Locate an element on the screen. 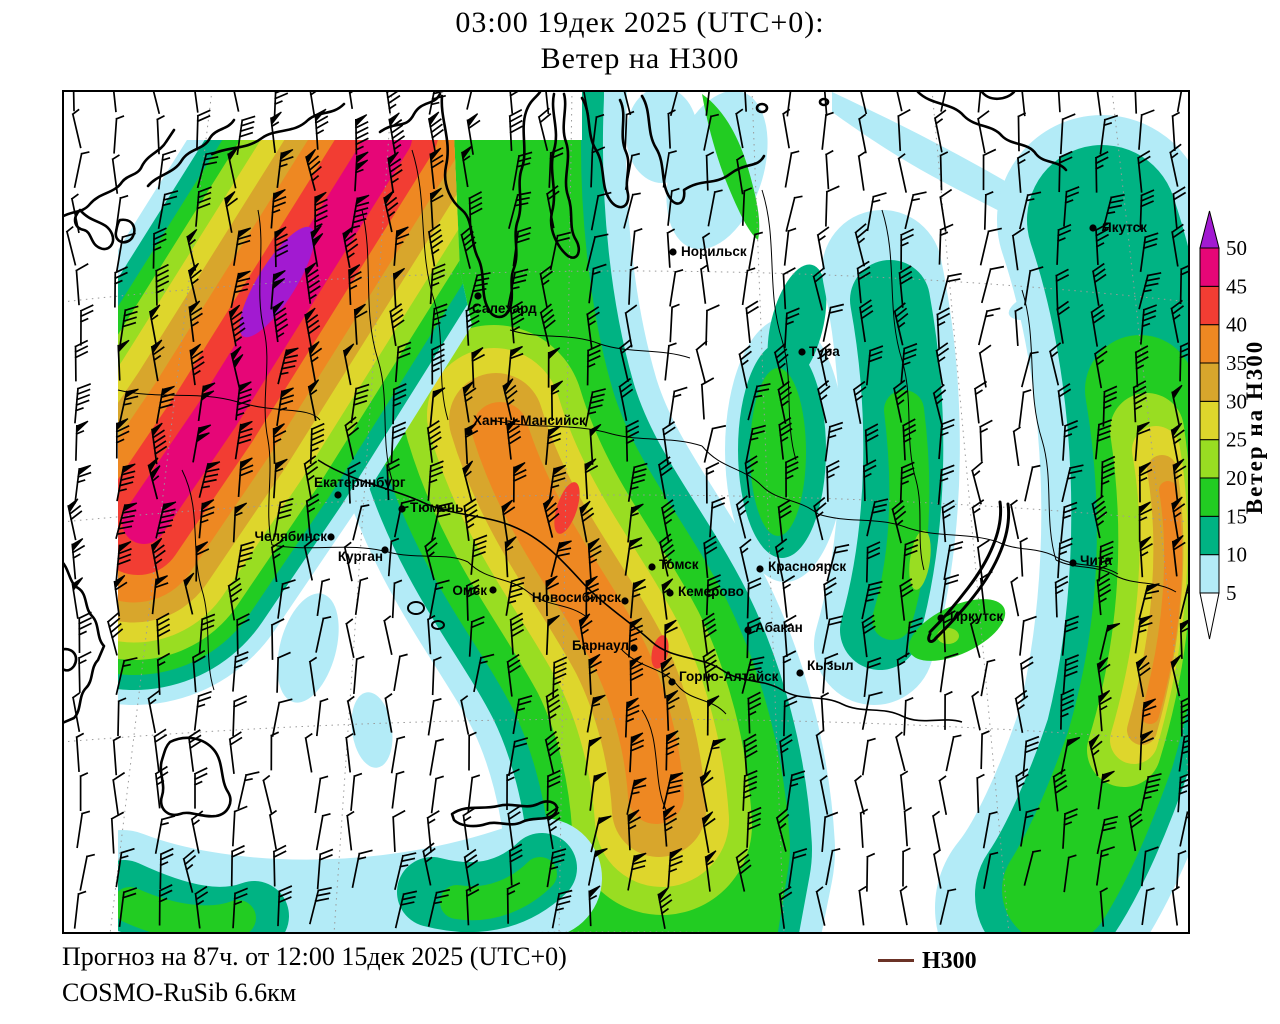  colorbar-tick: 5 is located at coordinates (1231, 593).